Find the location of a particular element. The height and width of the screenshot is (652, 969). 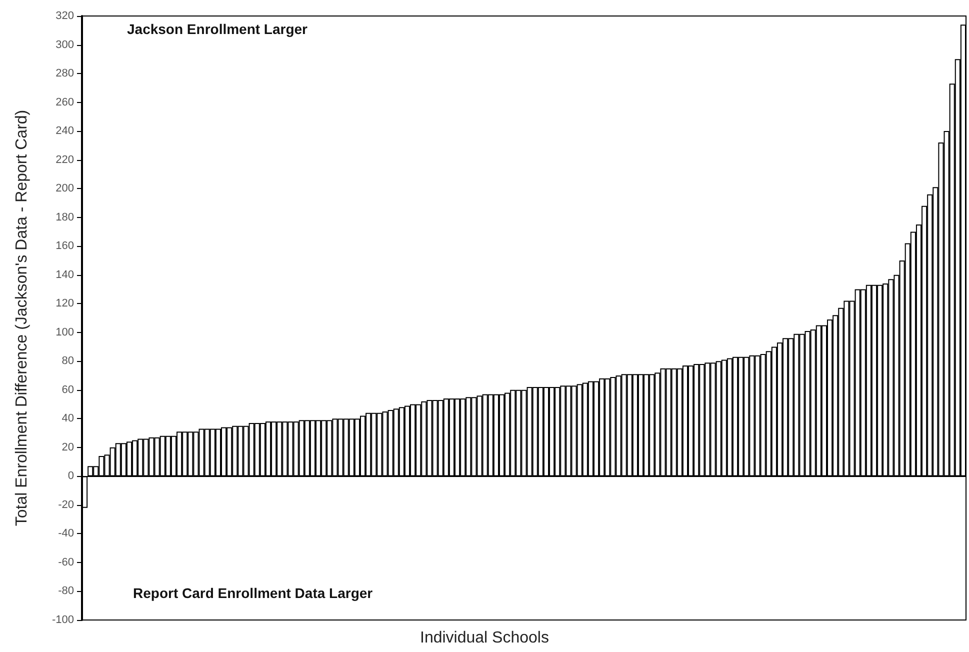

y-tick-label: 40 is located at coordinates (68, 418).